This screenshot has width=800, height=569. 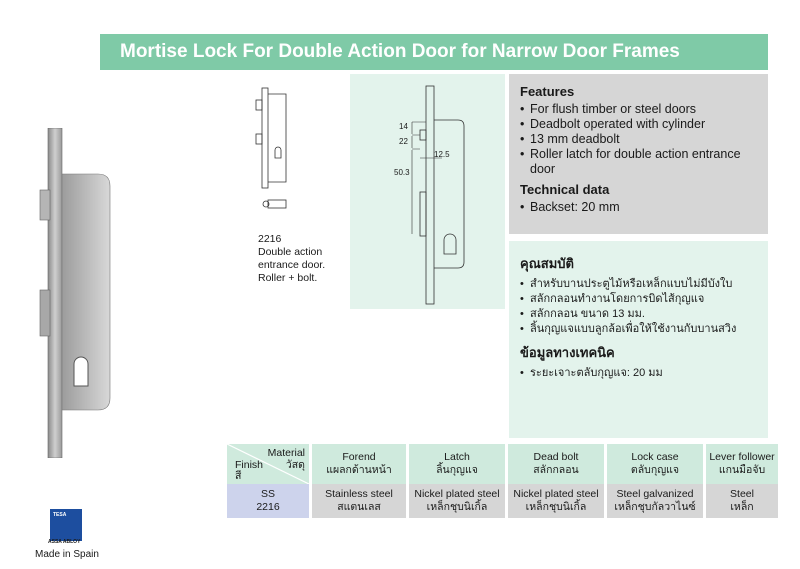 What do you see at coordinates (640, 284) in the screenshot?
I see `feature-thai-item: สำหรับบานประตูไม้หรือเหล็กแบบไม่มีบังใบ` at bounding box center [640, 284].